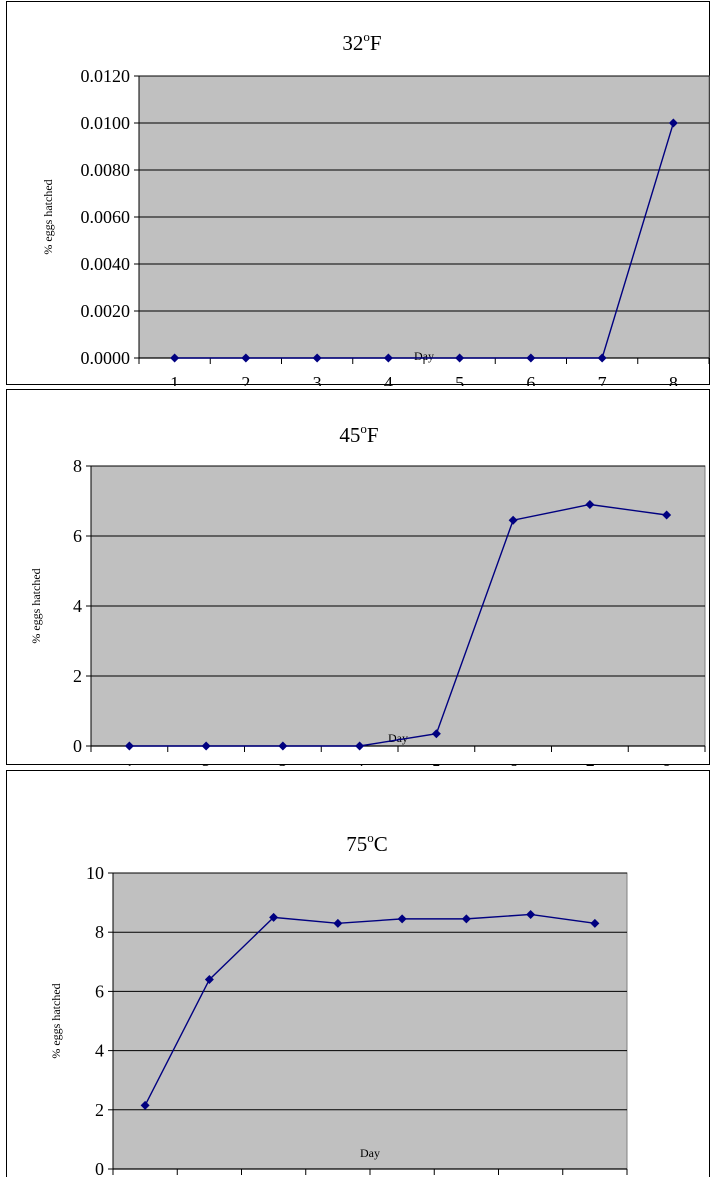  Describe the element at coordinates (349, 435) in the screenshot. I see `title-number: 45` at that location.